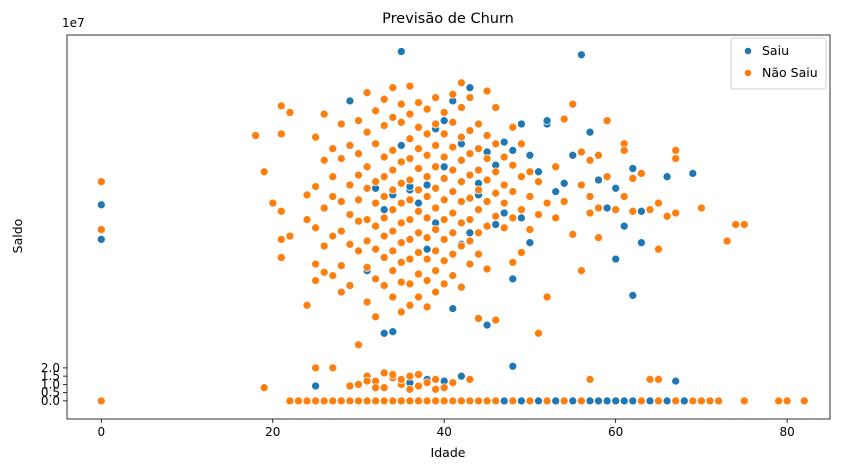 This screenshot has width=846, height=470. Describe the element at coordinates (786, 432) in the screenshot. I see `x-tick-label: 80` at that location.